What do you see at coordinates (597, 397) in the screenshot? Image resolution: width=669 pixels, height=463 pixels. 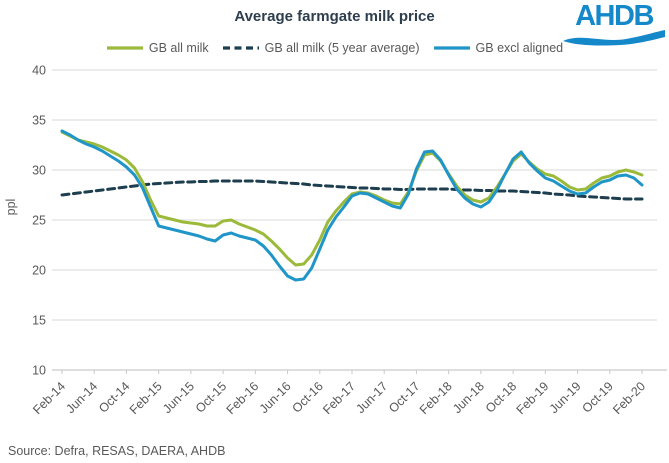 I see `x-tick-label: Oct-19` at bounding box center [597, 397].